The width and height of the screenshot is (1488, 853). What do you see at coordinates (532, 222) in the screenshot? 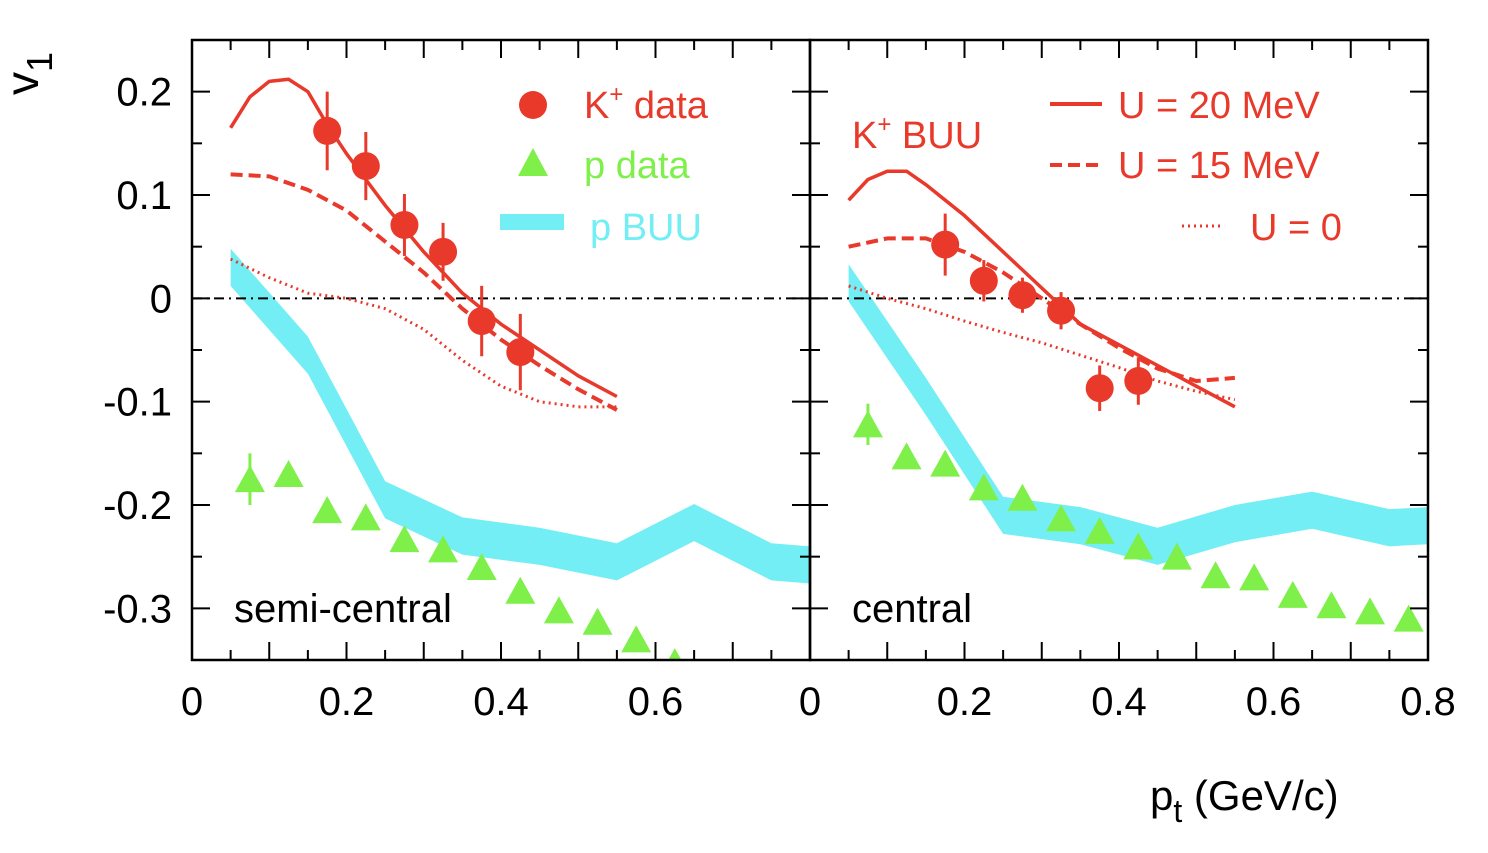
I see `legend-p-buu-swatch` at bounding box center [532, 222].